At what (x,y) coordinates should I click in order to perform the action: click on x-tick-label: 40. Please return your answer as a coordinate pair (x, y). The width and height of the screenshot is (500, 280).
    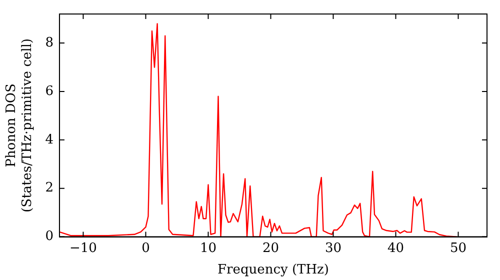
    Looking at the image, I should click on (395, 248).